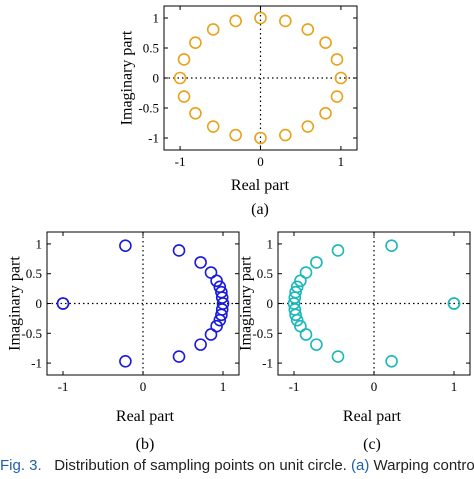  Describe the element at coordinates (260, 209) in the screenshot. I see `panel-label: (a)` at that location.